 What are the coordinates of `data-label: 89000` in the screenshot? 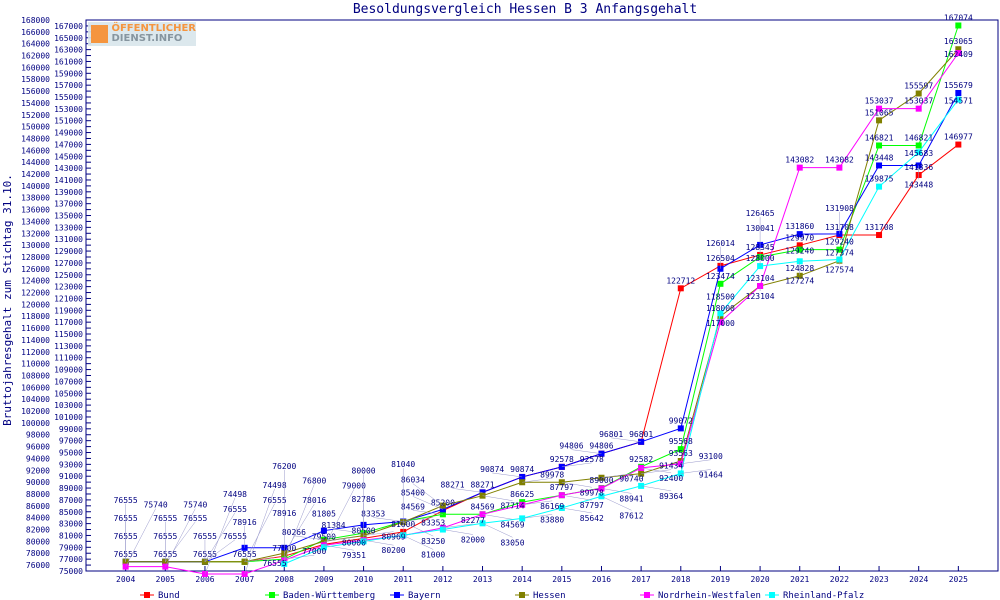 It's located at (601, 480).